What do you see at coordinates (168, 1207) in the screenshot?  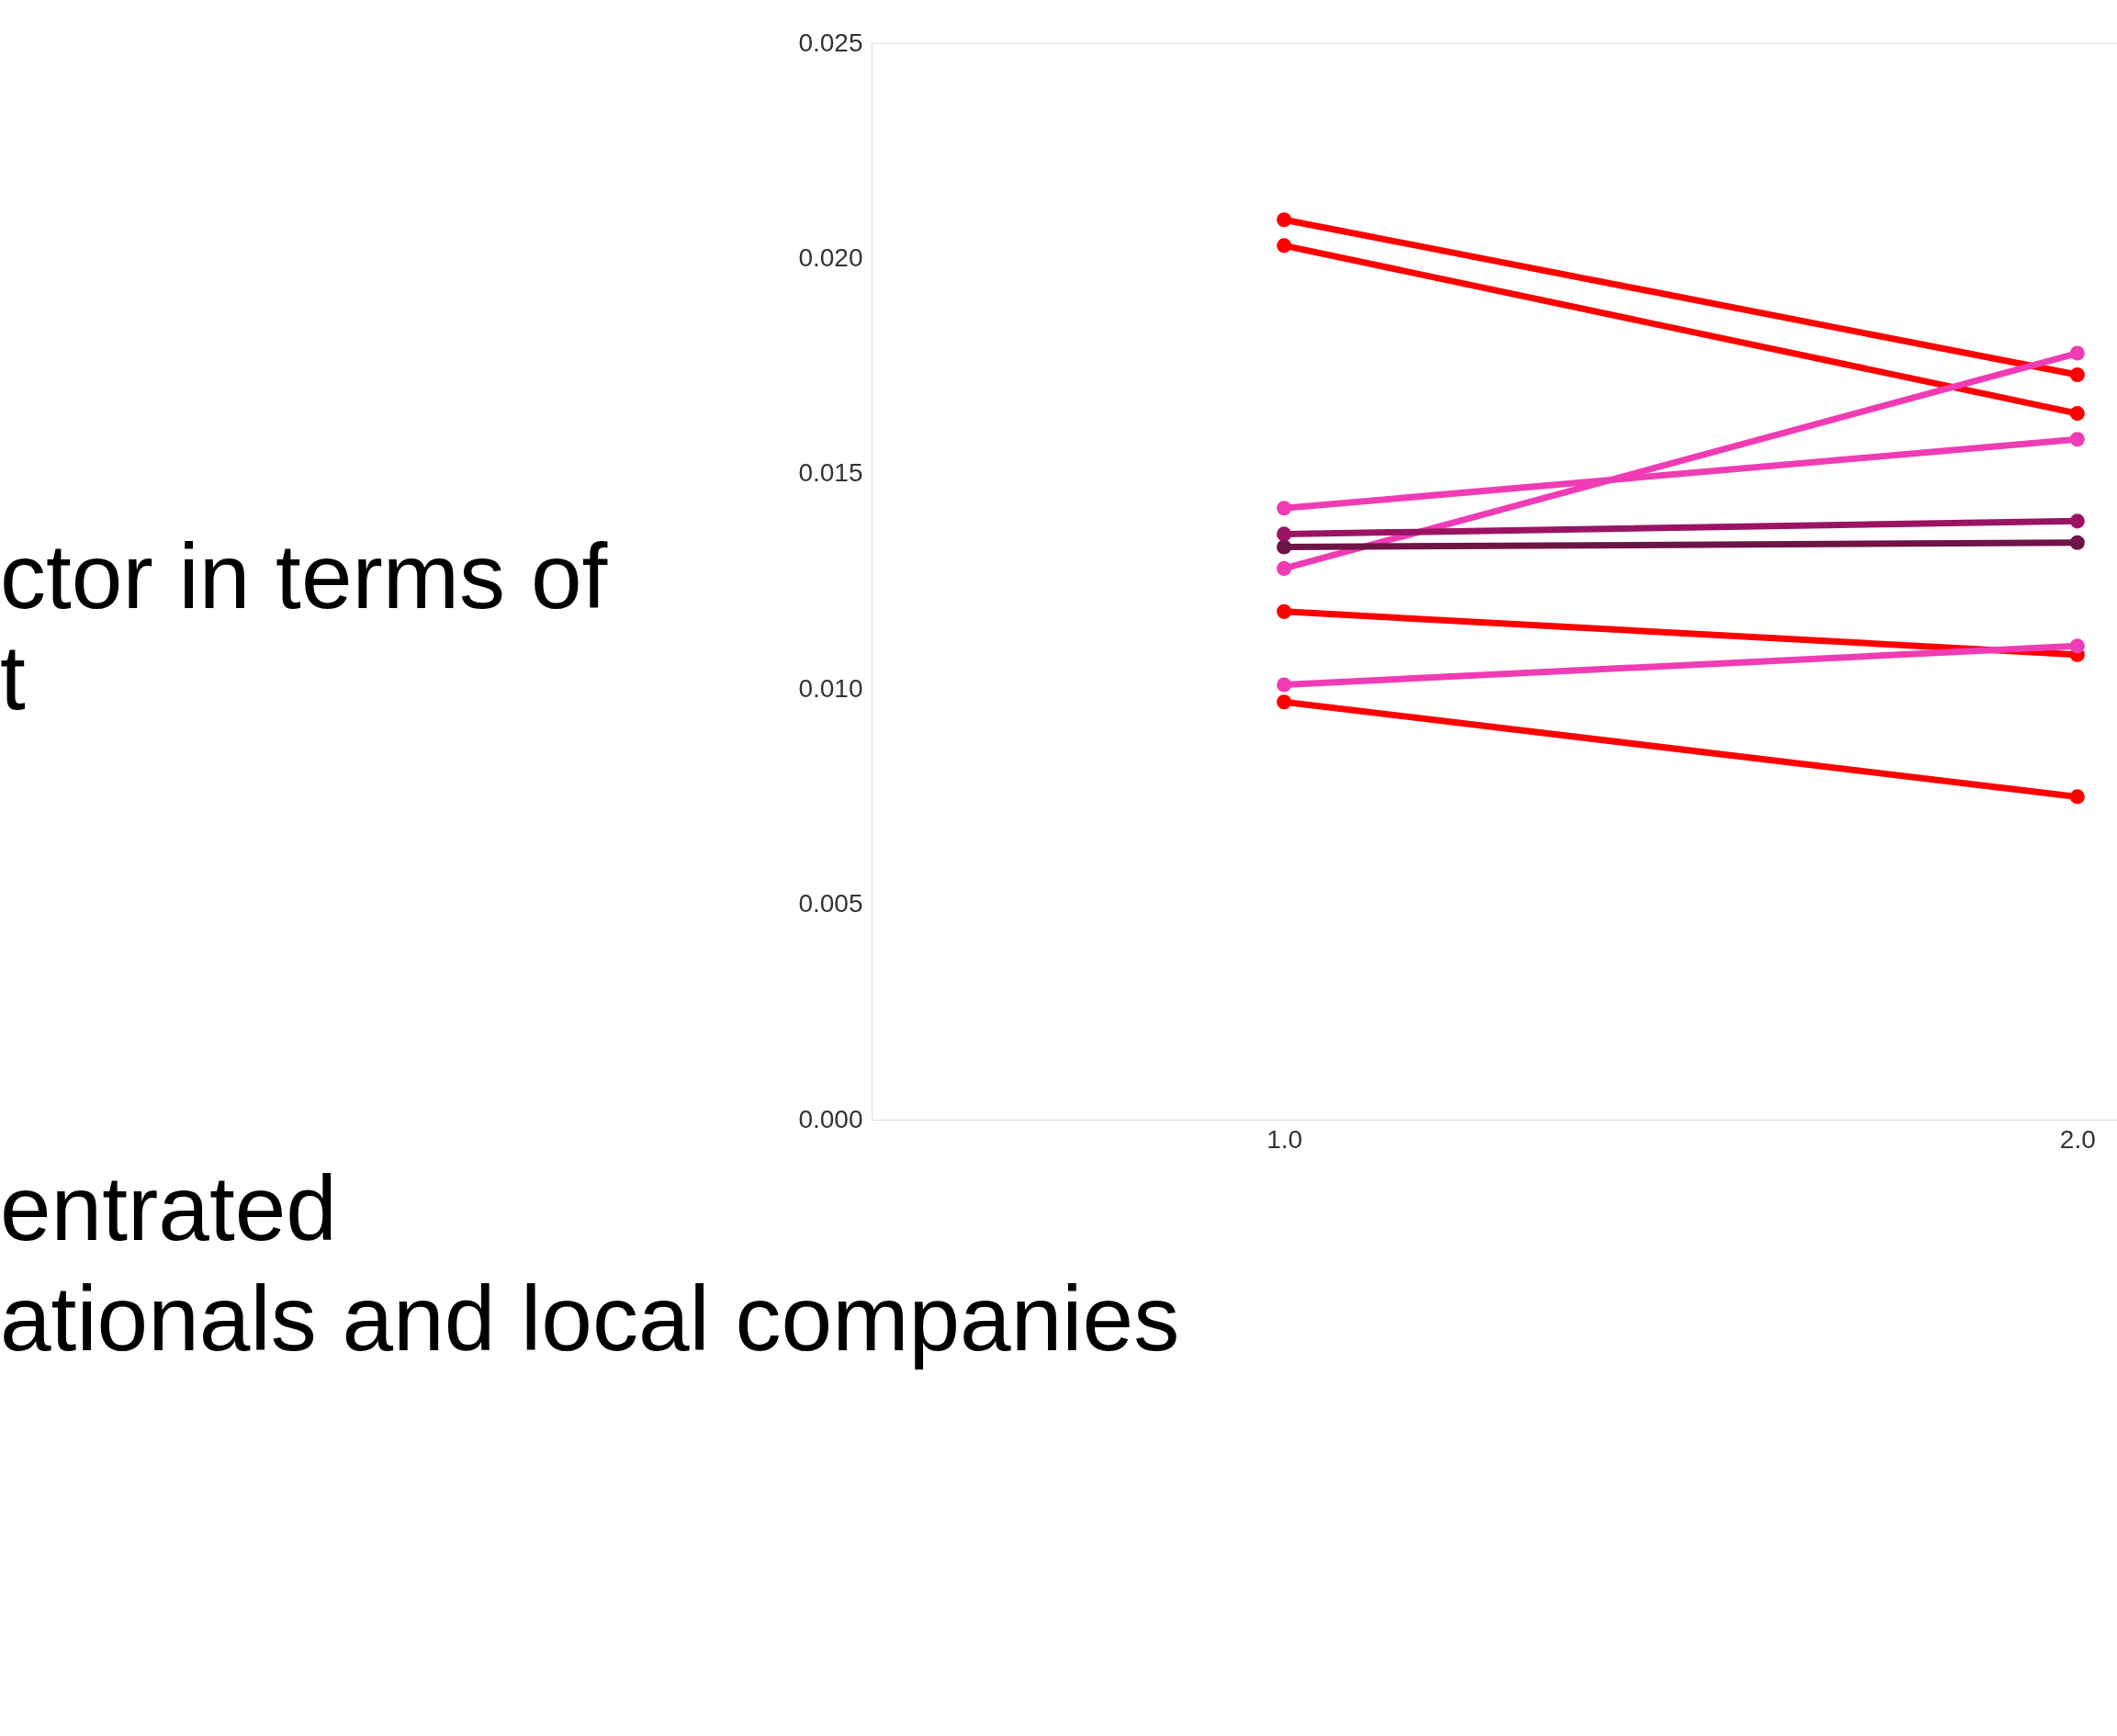 I see `text: entrated` at bounding box center [168, 1207].